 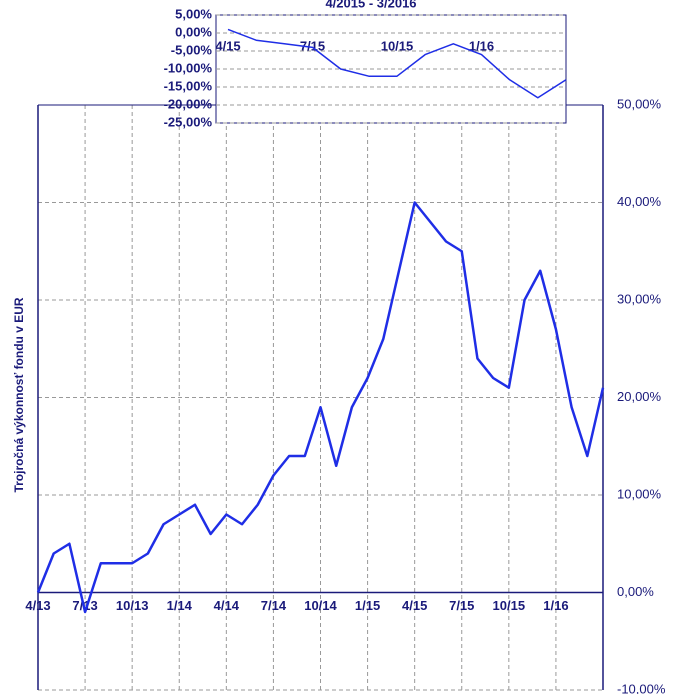 What do you see at coordinates (180, 605) in the screenshot?
I see `x-tick-label: 1/14` at bounding box center [180, 605].